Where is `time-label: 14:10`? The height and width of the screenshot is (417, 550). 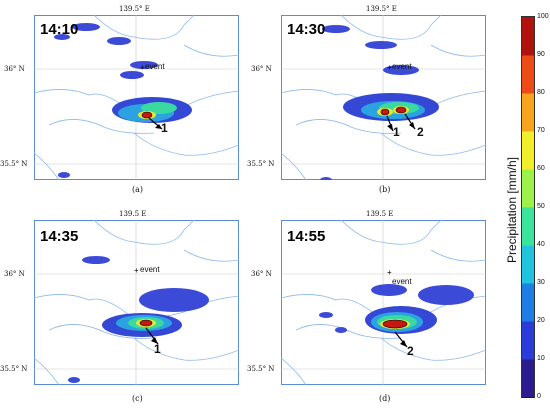 time-label: 14:10 is located at coordinates (59, 29).